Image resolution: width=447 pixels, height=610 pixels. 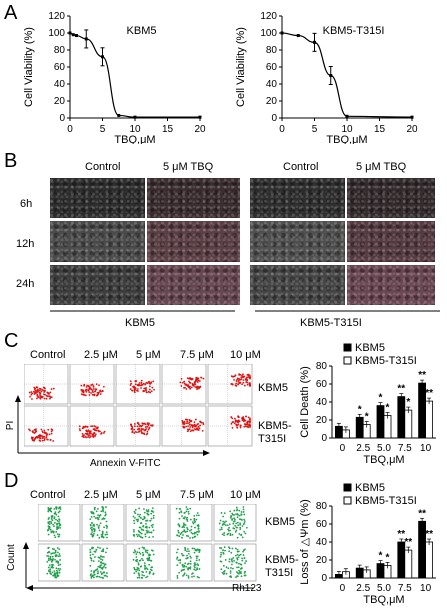 What do you see at coordinates (245, 311) in the screenshot?
I see `panel-b-group-brackets` at bounding box center [245, 311].